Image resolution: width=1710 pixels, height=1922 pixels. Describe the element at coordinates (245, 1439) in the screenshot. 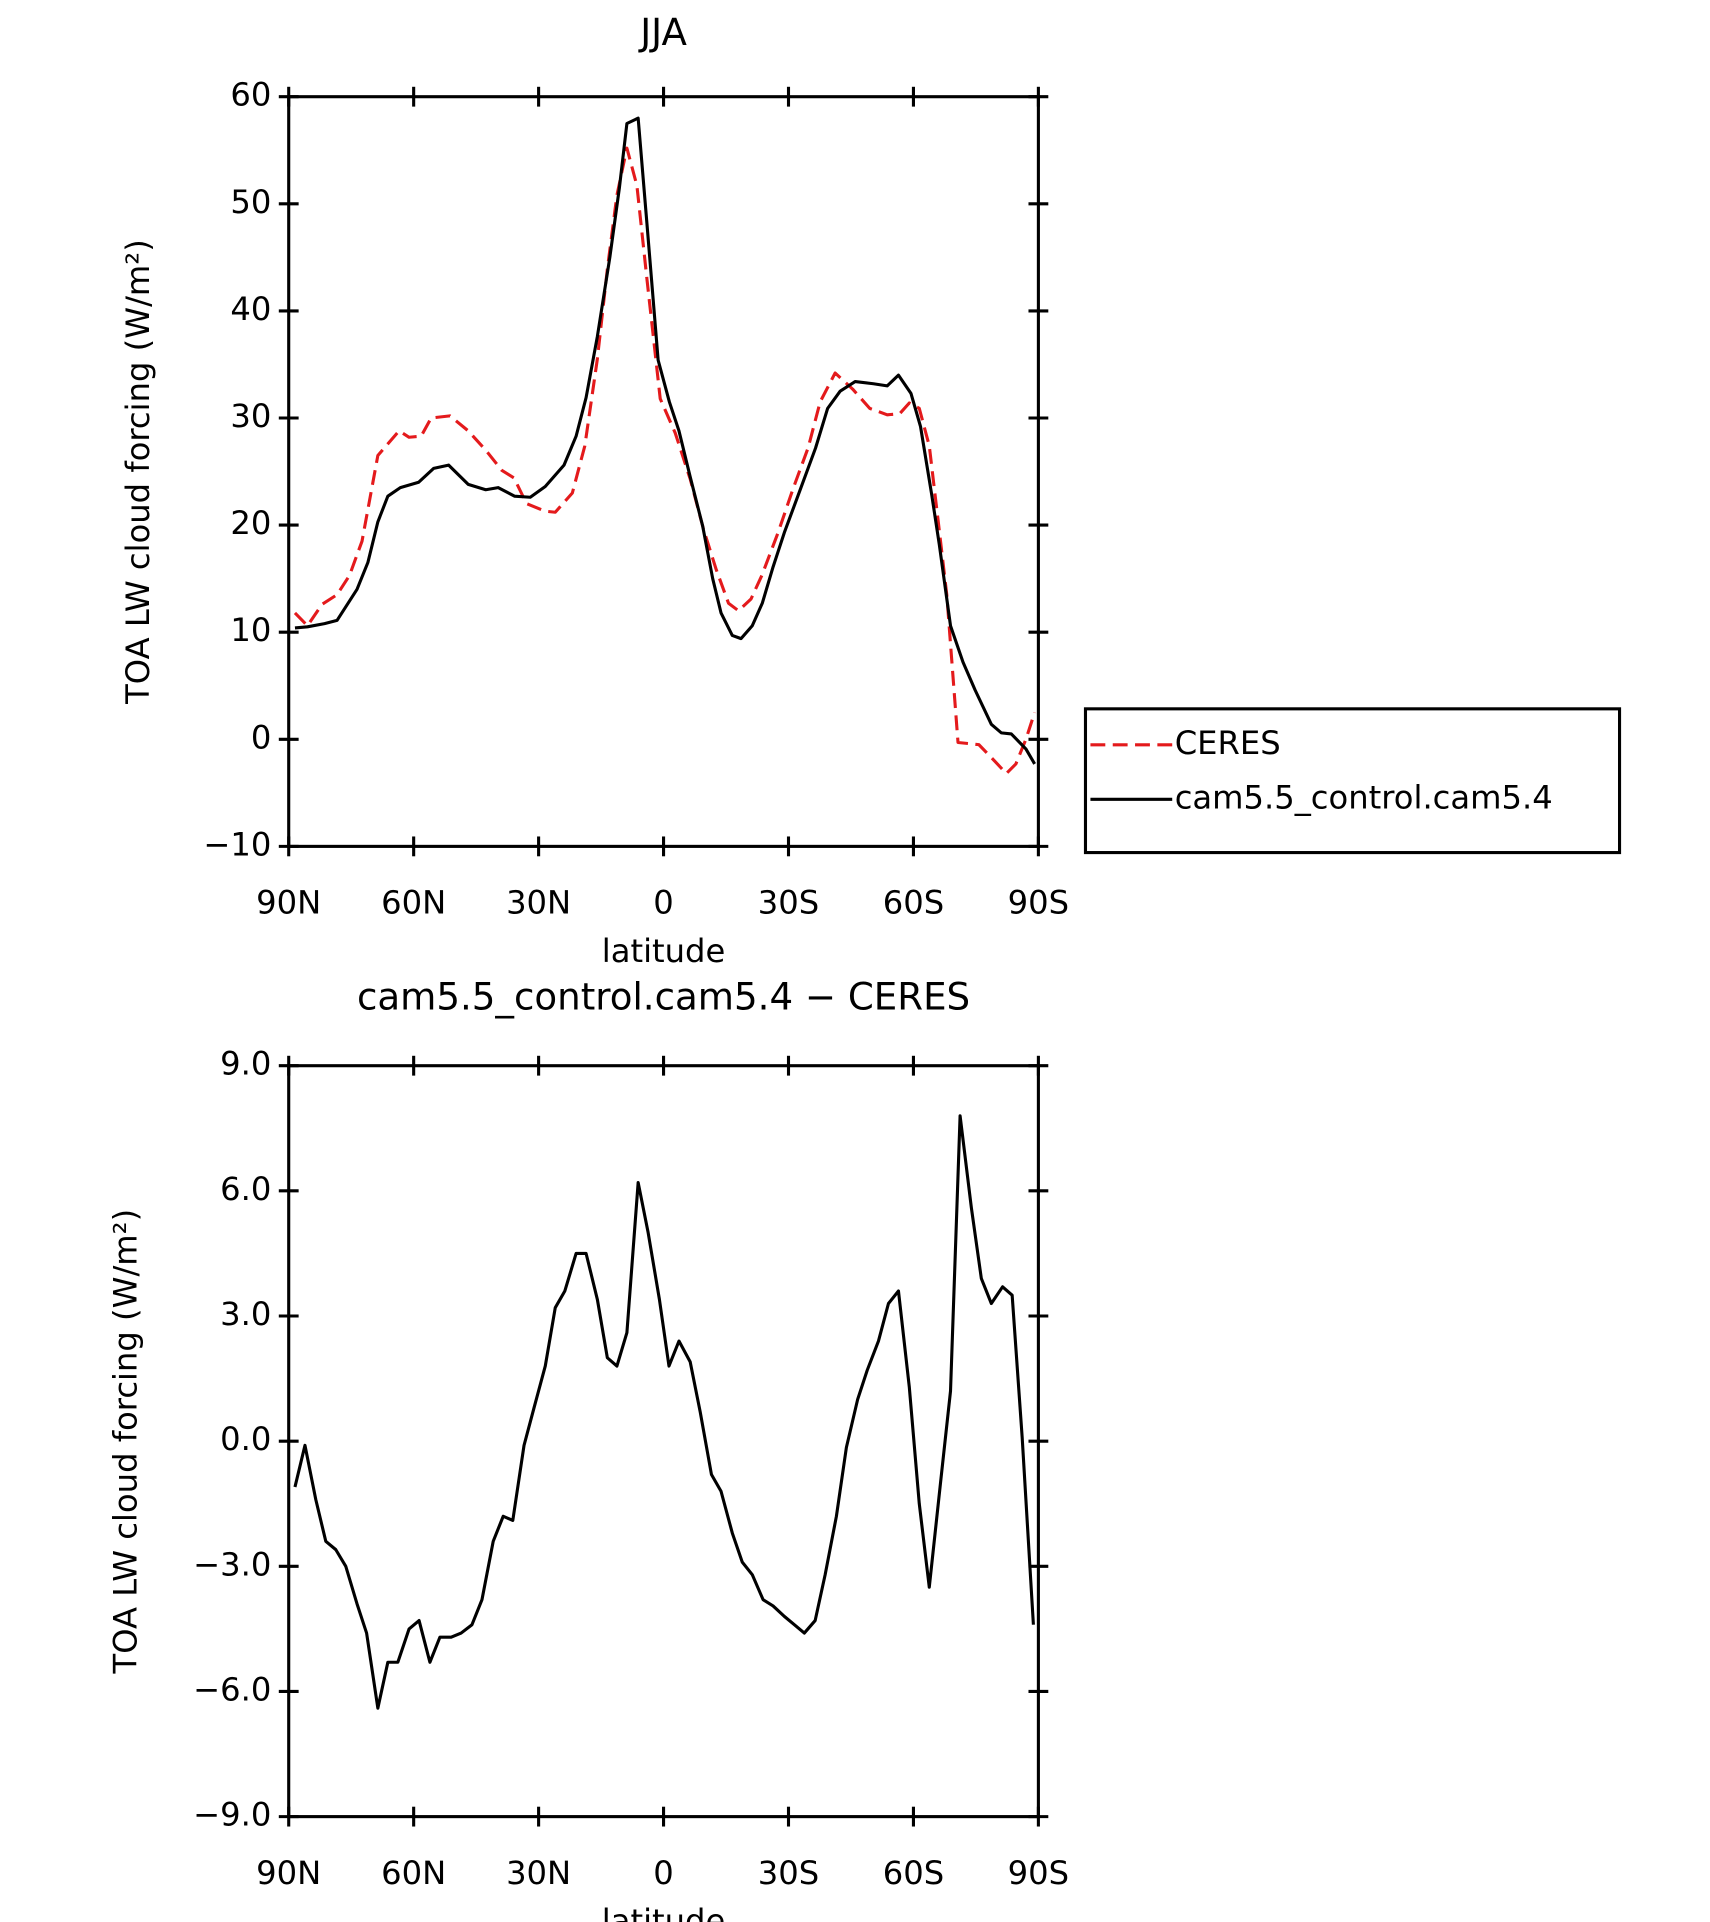

I see `y-tick-label: 0.0` at that location.